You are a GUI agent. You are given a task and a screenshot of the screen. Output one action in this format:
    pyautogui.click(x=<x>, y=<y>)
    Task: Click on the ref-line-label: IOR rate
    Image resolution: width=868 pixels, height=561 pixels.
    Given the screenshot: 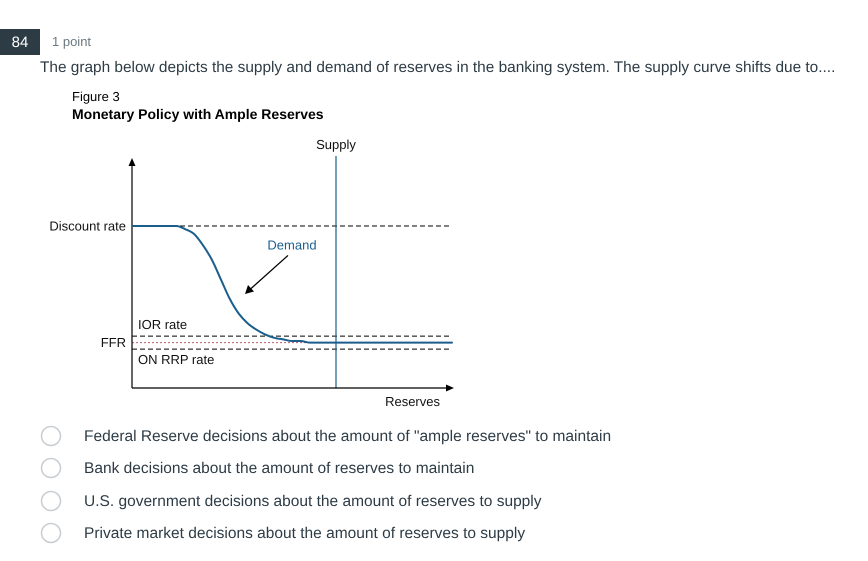 What is the action you would take?
    pyautogui.click(x=163, y=324)
    